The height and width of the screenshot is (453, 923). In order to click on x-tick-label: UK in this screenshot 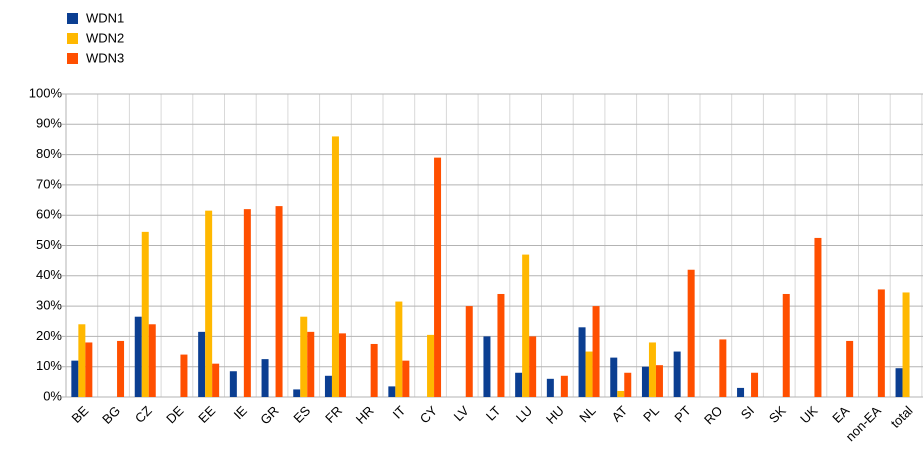, I will do `click(809, 415)`.